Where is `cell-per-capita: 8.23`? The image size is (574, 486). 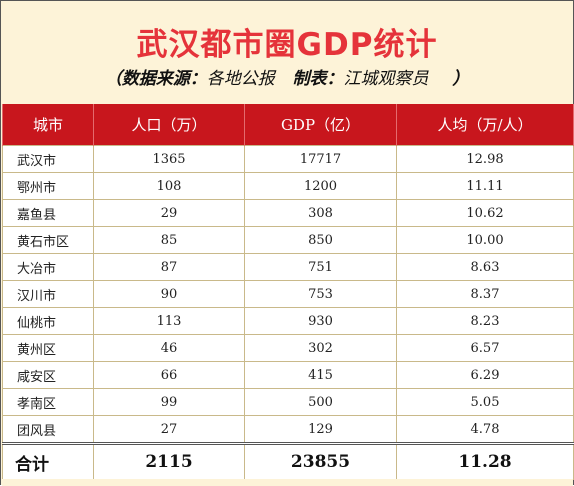
cell-per-capita: 8.23 is located at coordinates (485, 321).